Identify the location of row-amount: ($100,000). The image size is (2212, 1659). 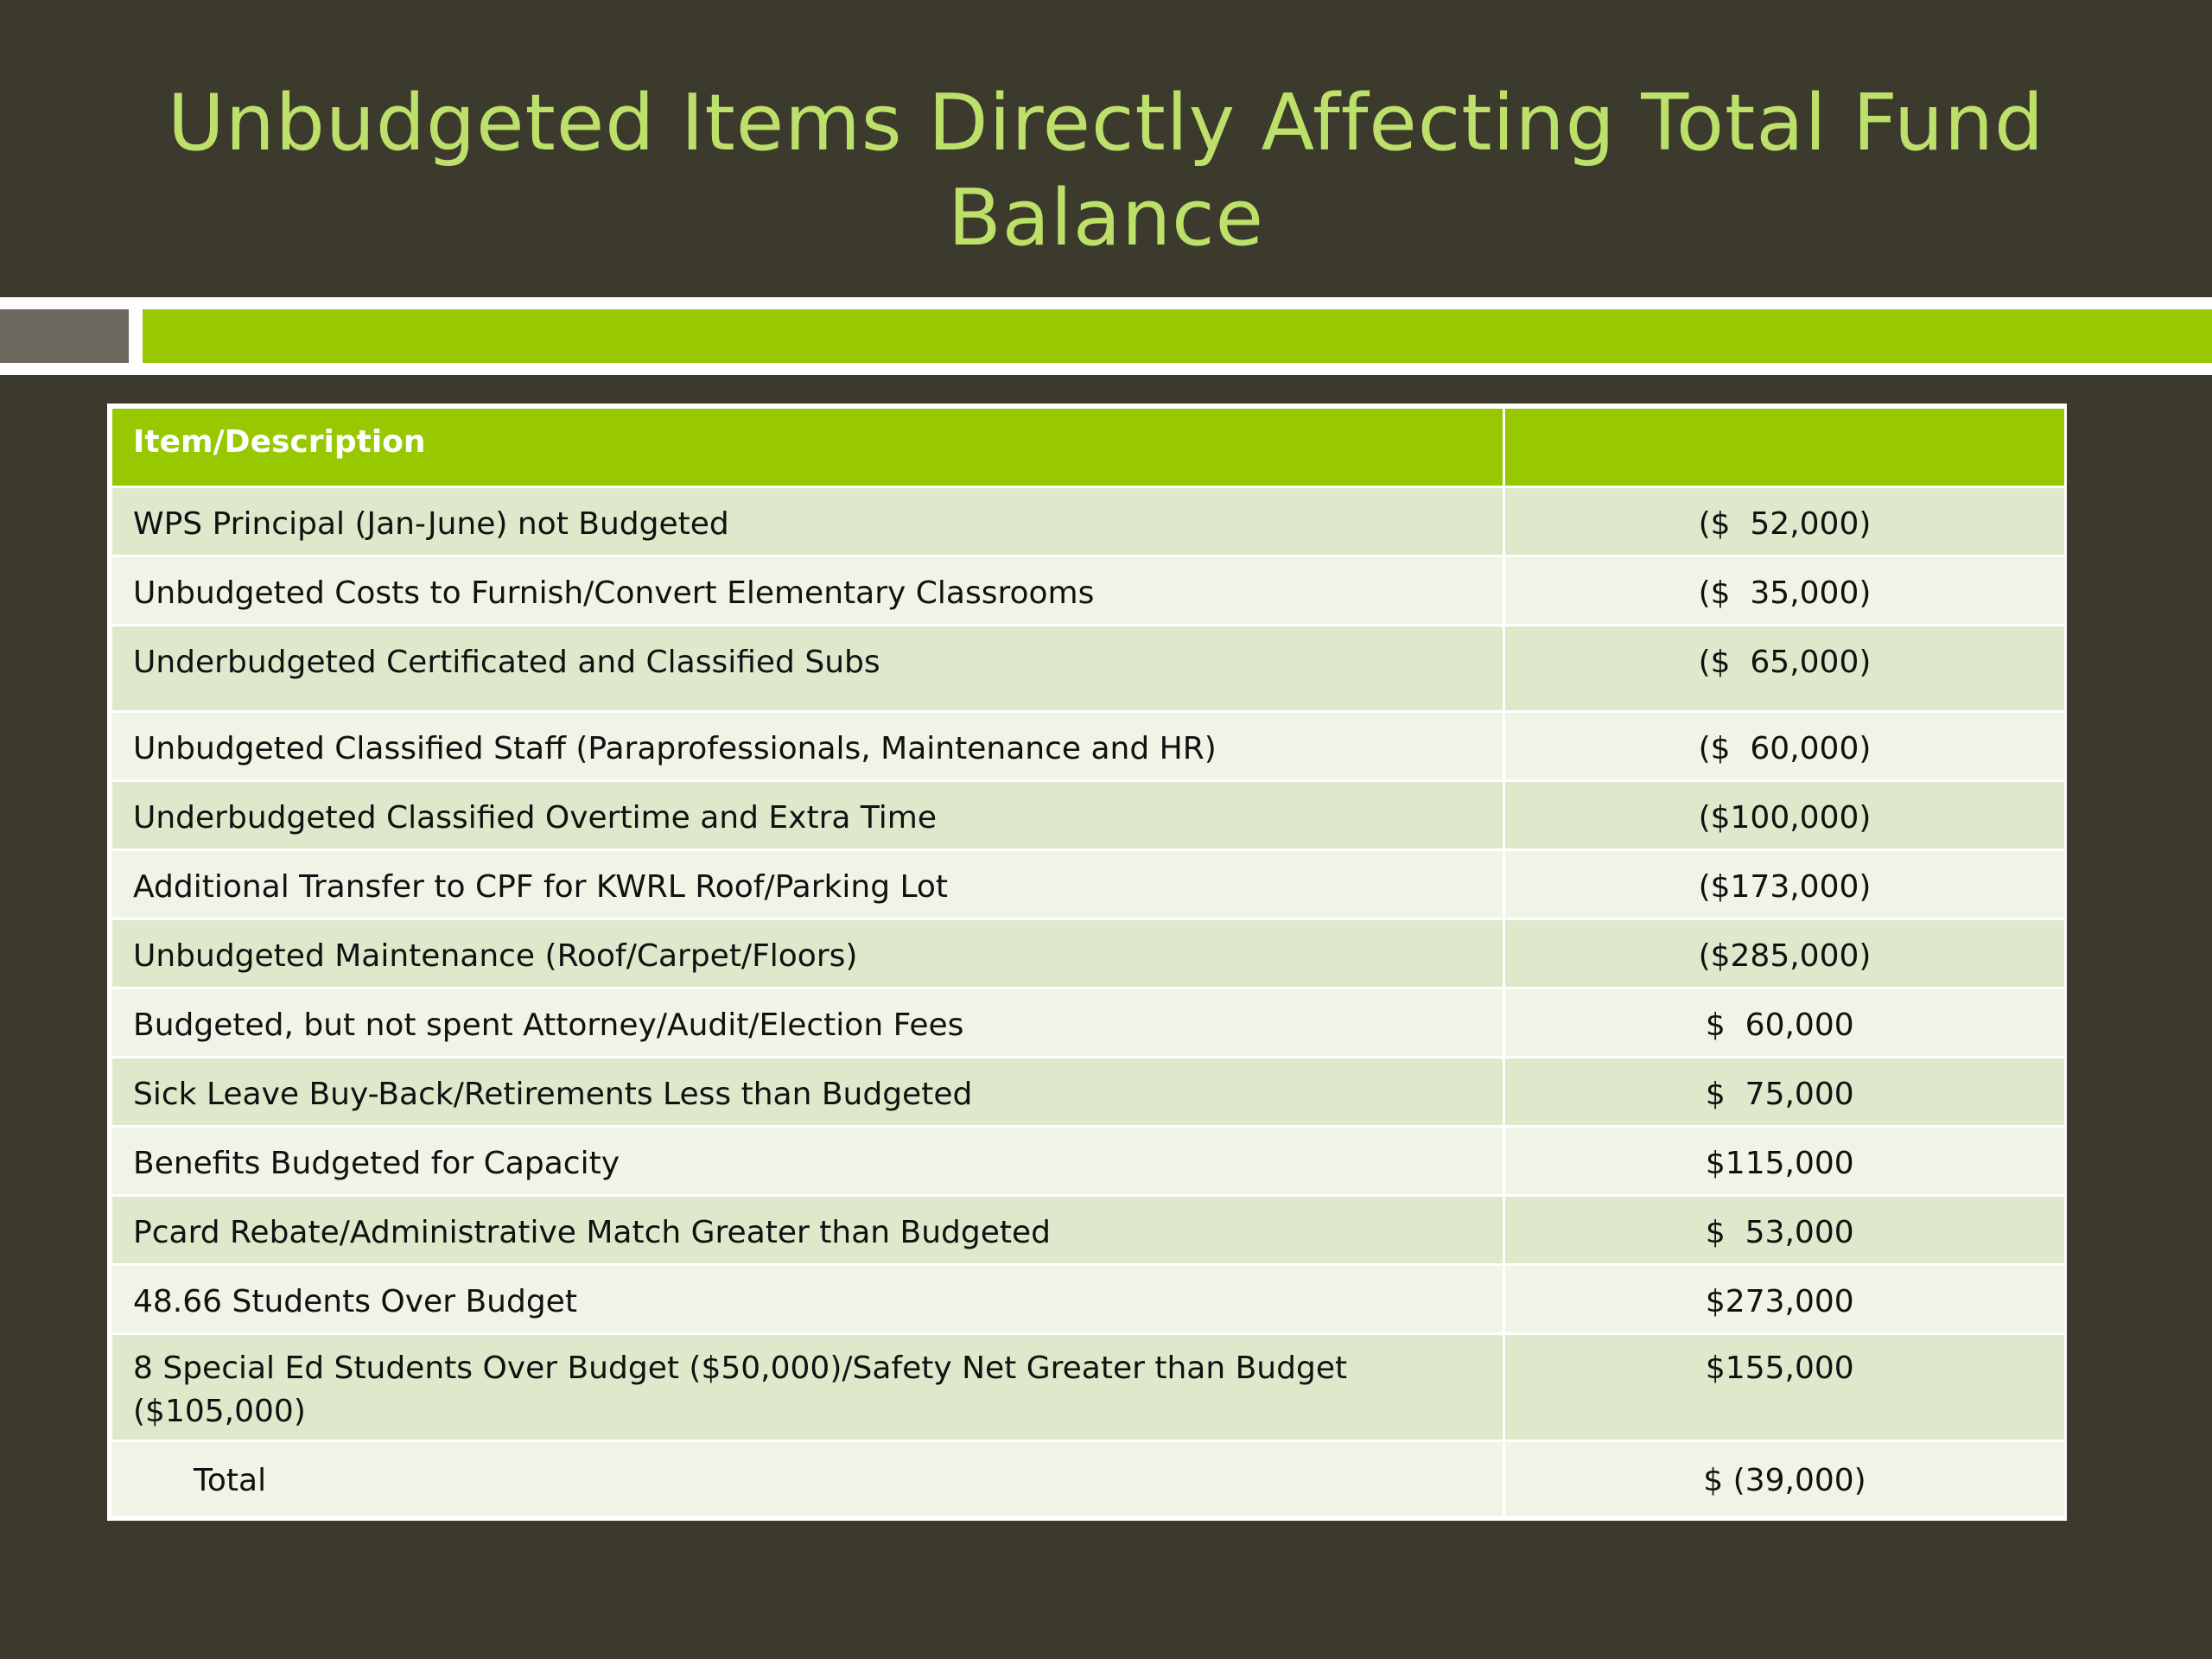
(1785, 815).